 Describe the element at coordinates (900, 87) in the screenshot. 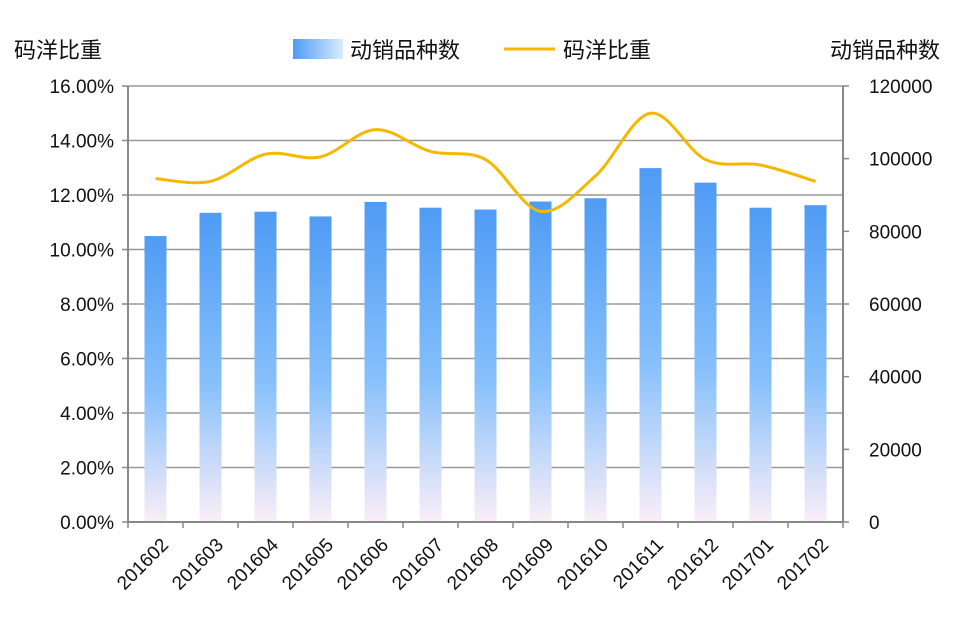

I see `right-tick-label: 120000` at that location.